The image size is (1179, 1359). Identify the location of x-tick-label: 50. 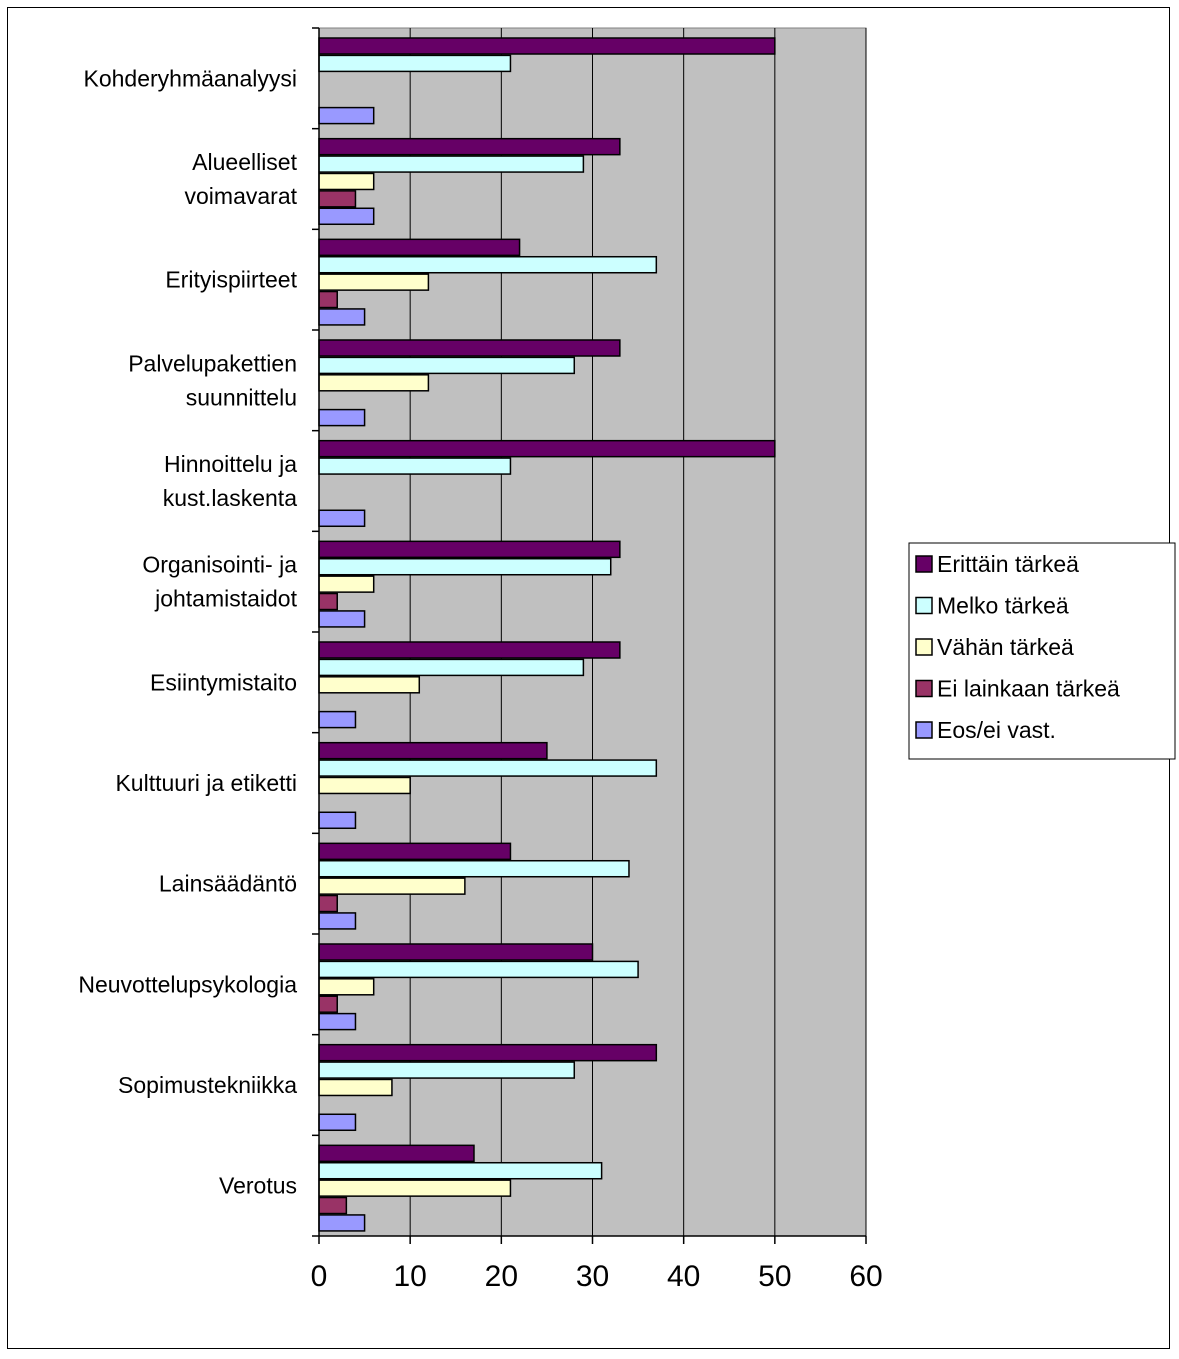
(774, 1276).